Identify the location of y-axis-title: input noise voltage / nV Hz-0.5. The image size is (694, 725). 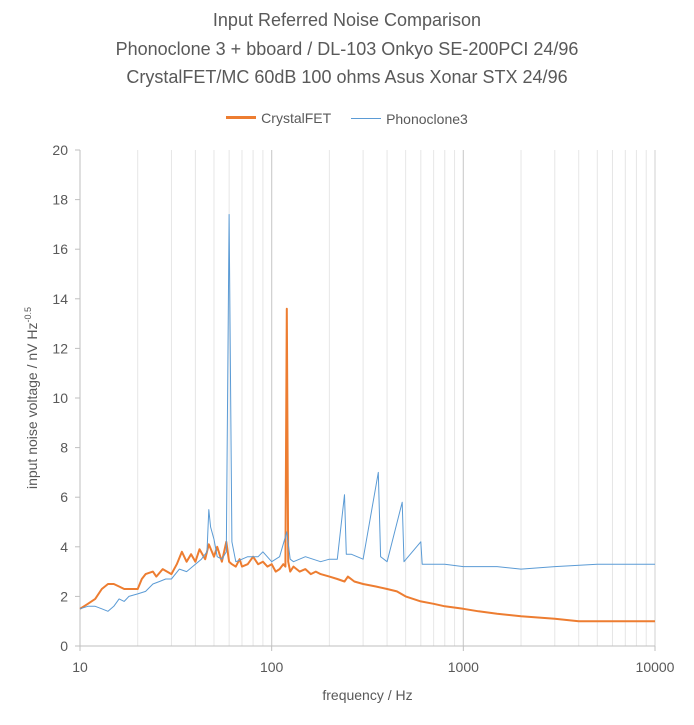
(31, 398).